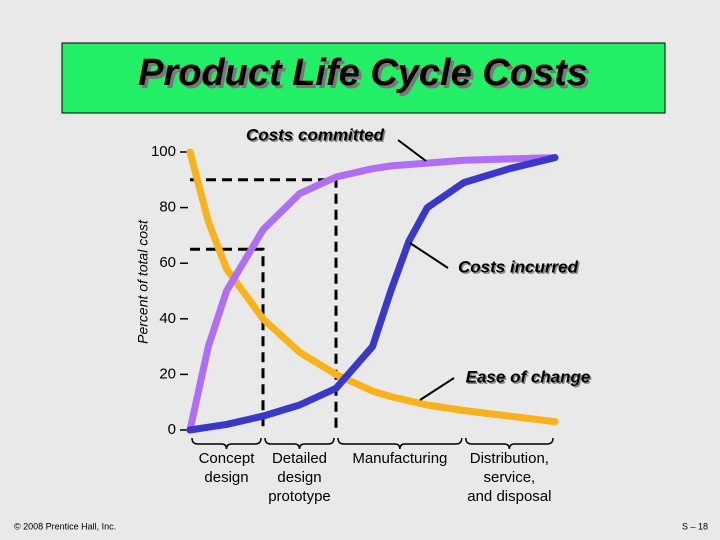 The width and height of the screenshot is (720, 540). I want to click on legend-label: Ease of change, so click(528, 376).